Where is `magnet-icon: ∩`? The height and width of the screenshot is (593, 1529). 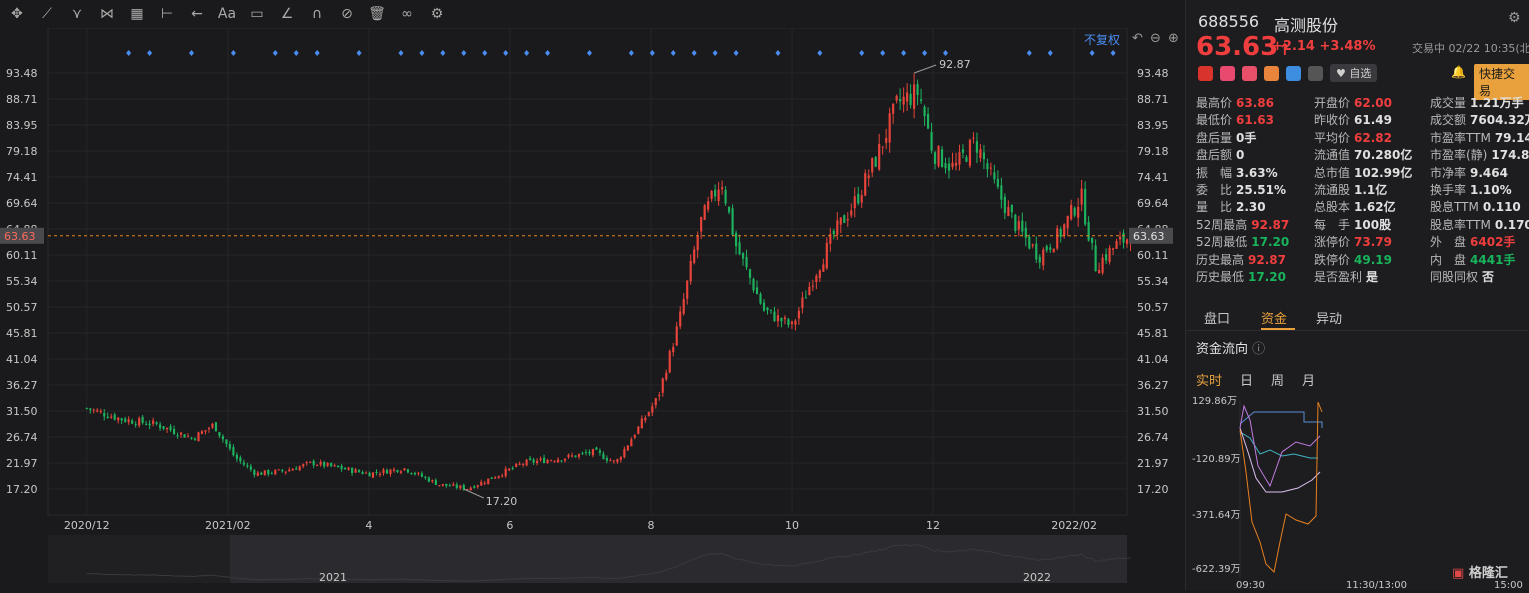
magnet-icon: ∩ is located at coordinates (317, 14).